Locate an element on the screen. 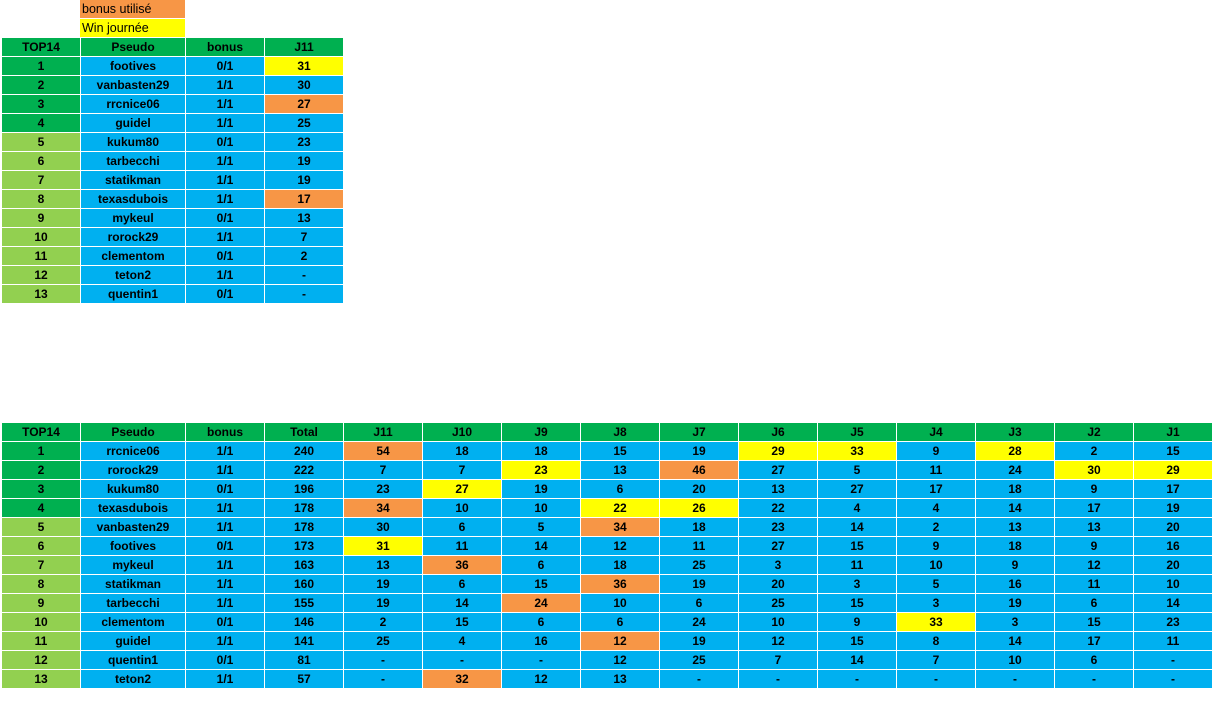  column-header: J4 is located at coordinates (936, 432).